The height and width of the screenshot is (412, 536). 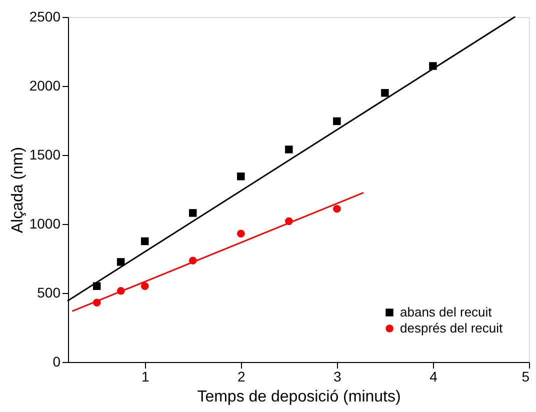 What do you see at coordinates (434, 376) in the screenshot?
I see `x-tick-label: 4` at bounding box center [434, 376].